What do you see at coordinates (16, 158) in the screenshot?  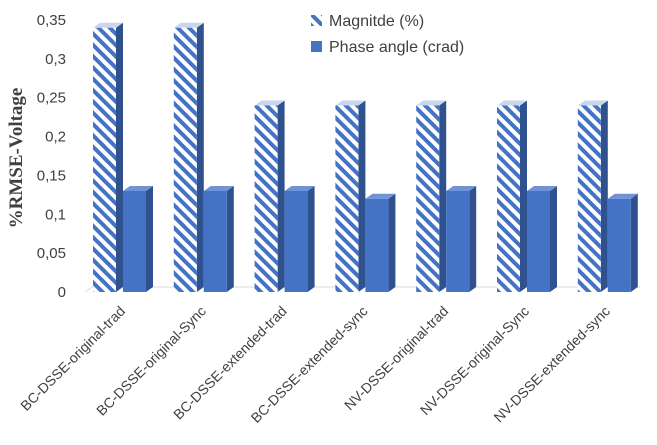 I see `y-axis-label: %RMSE-Voltage` at bounding box center [16, 158].